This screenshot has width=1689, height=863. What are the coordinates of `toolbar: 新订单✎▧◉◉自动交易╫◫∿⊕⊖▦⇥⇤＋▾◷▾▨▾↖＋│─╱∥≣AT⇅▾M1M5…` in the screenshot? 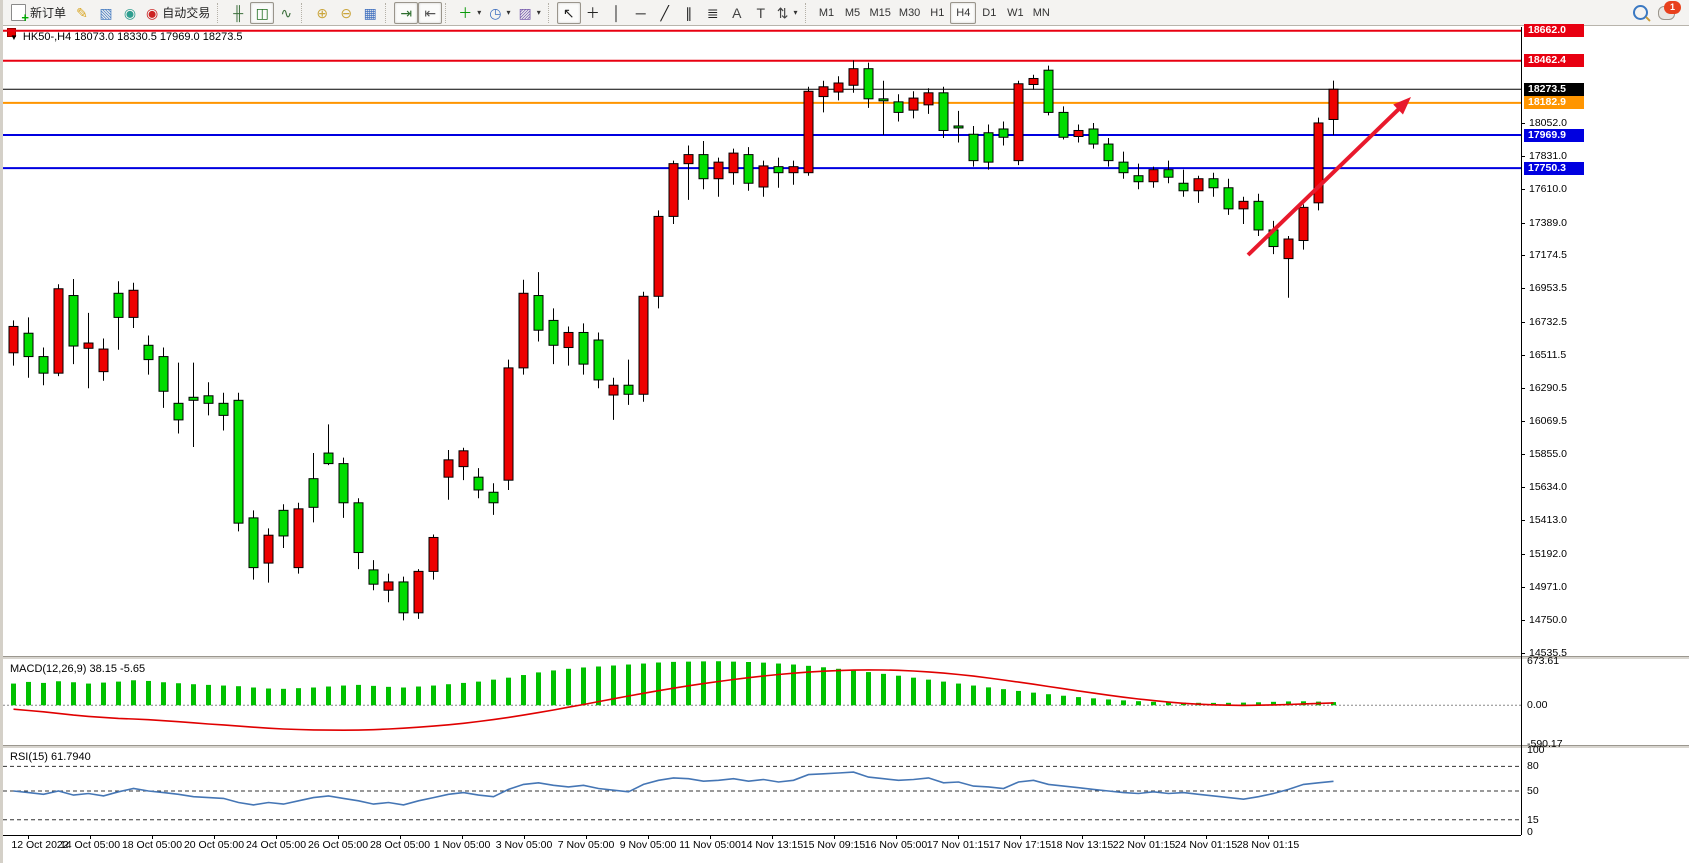 It's located at (846, 13).